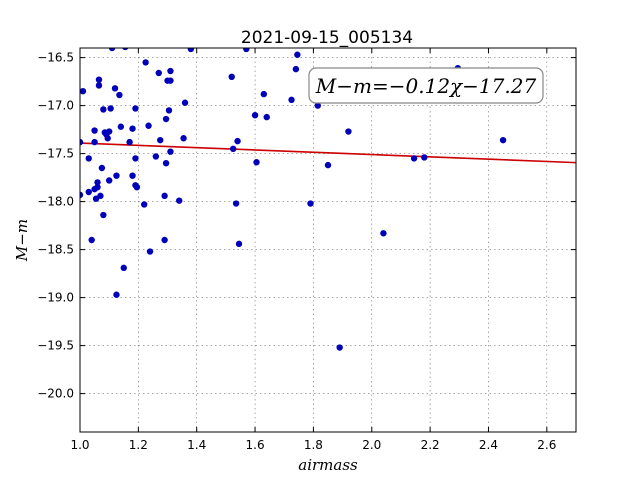  I want to click on y-tick-label: −17.0, so click(55, 106).